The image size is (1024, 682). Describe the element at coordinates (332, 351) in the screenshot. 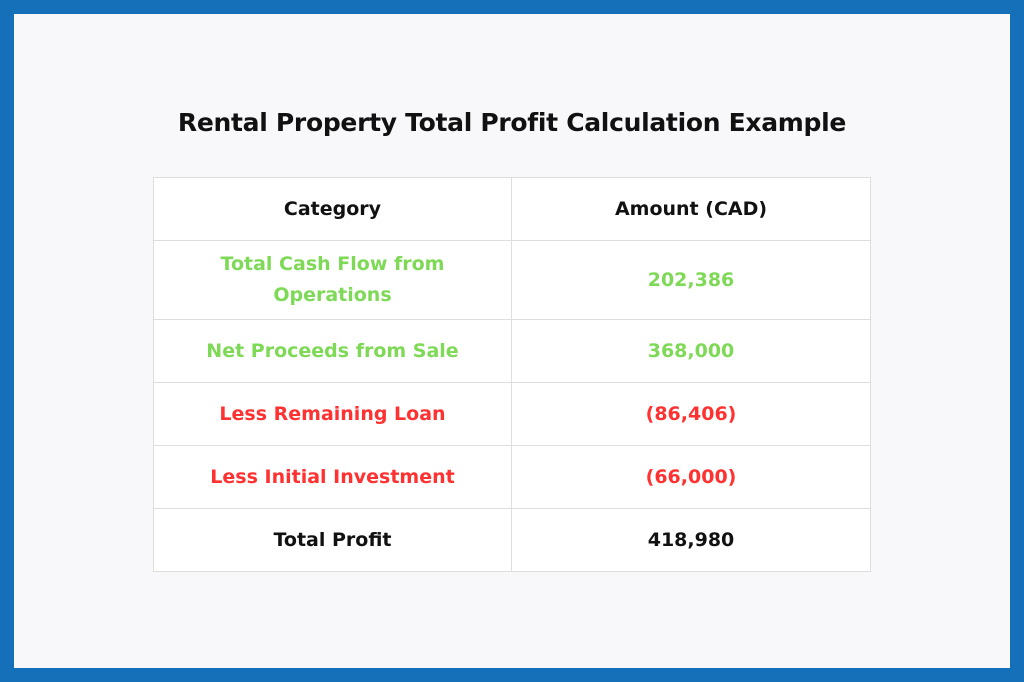

I see `row-category: Net Proceeds from Sale` at that location.